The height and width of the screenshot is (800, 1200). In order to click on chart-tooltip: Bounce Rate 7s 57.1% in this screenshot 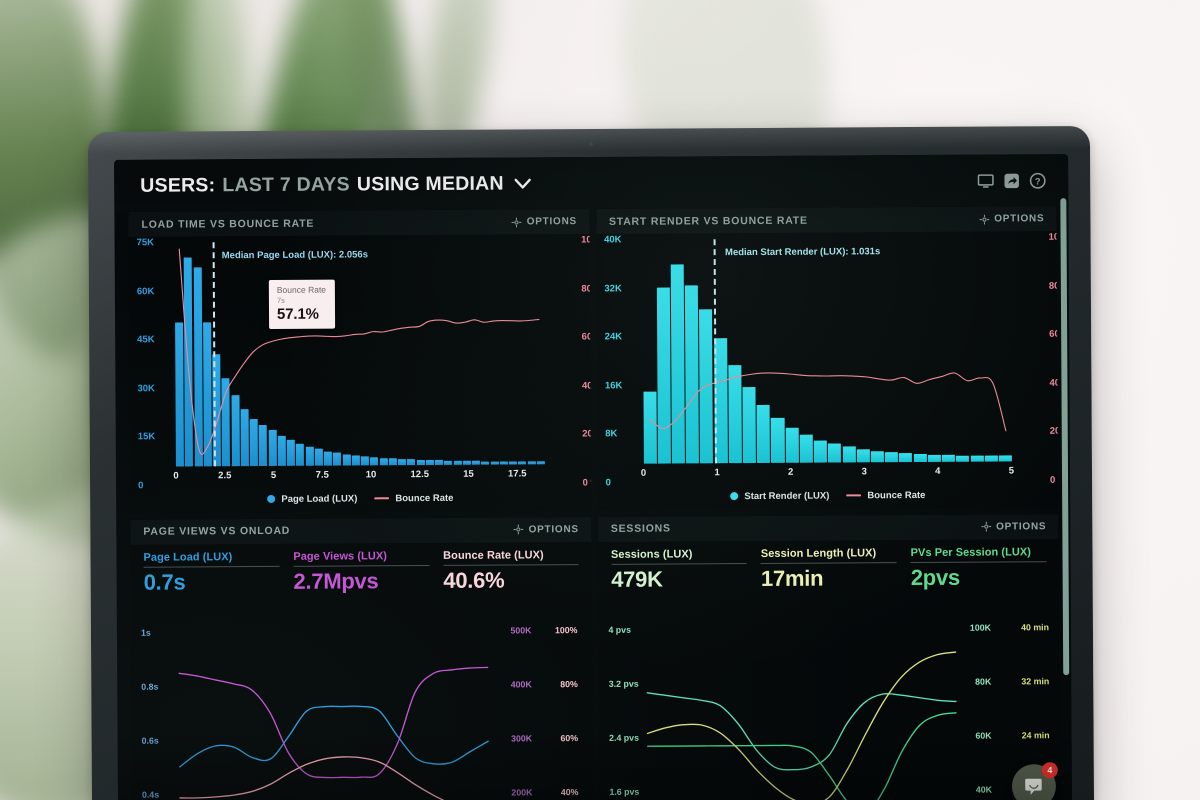, I will do `click(302, 304)`.